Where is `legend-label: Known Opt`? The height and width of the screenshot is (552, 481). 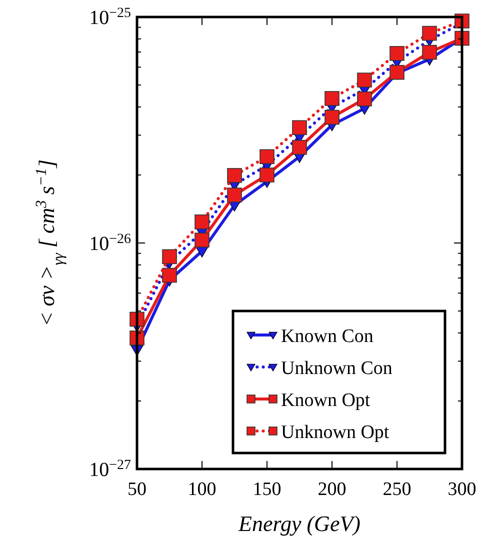 legend-label: Known Opt is located at coordinates (326, 400).